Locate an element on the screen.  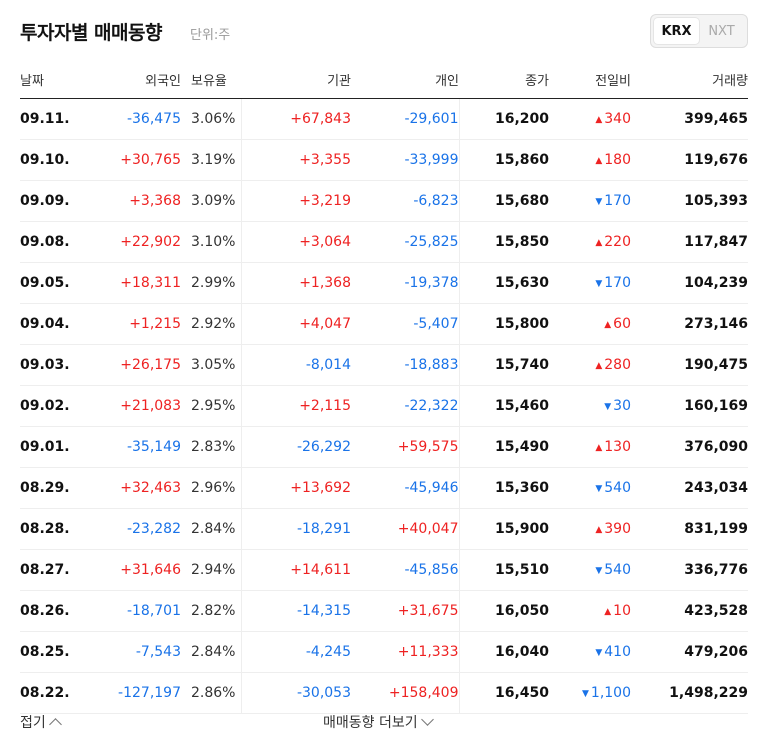
date-cell: 09.04. is located at coordinates (46, 324).